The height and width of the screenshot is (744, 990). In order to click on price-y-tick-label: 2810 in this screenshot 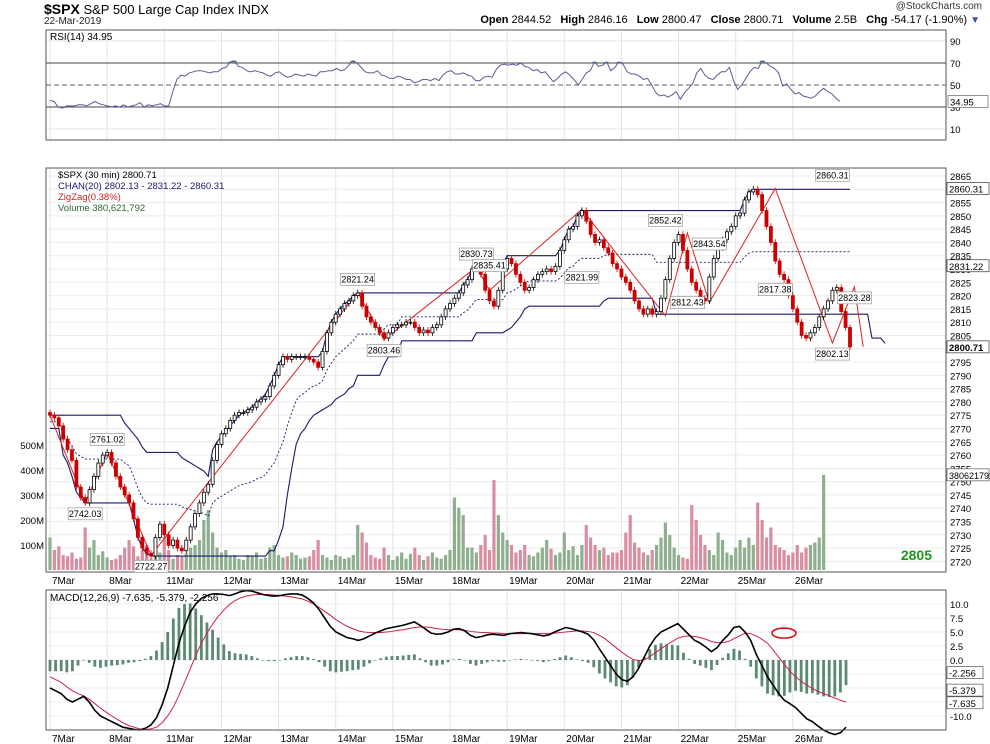, I will do `click(960, 323)`.